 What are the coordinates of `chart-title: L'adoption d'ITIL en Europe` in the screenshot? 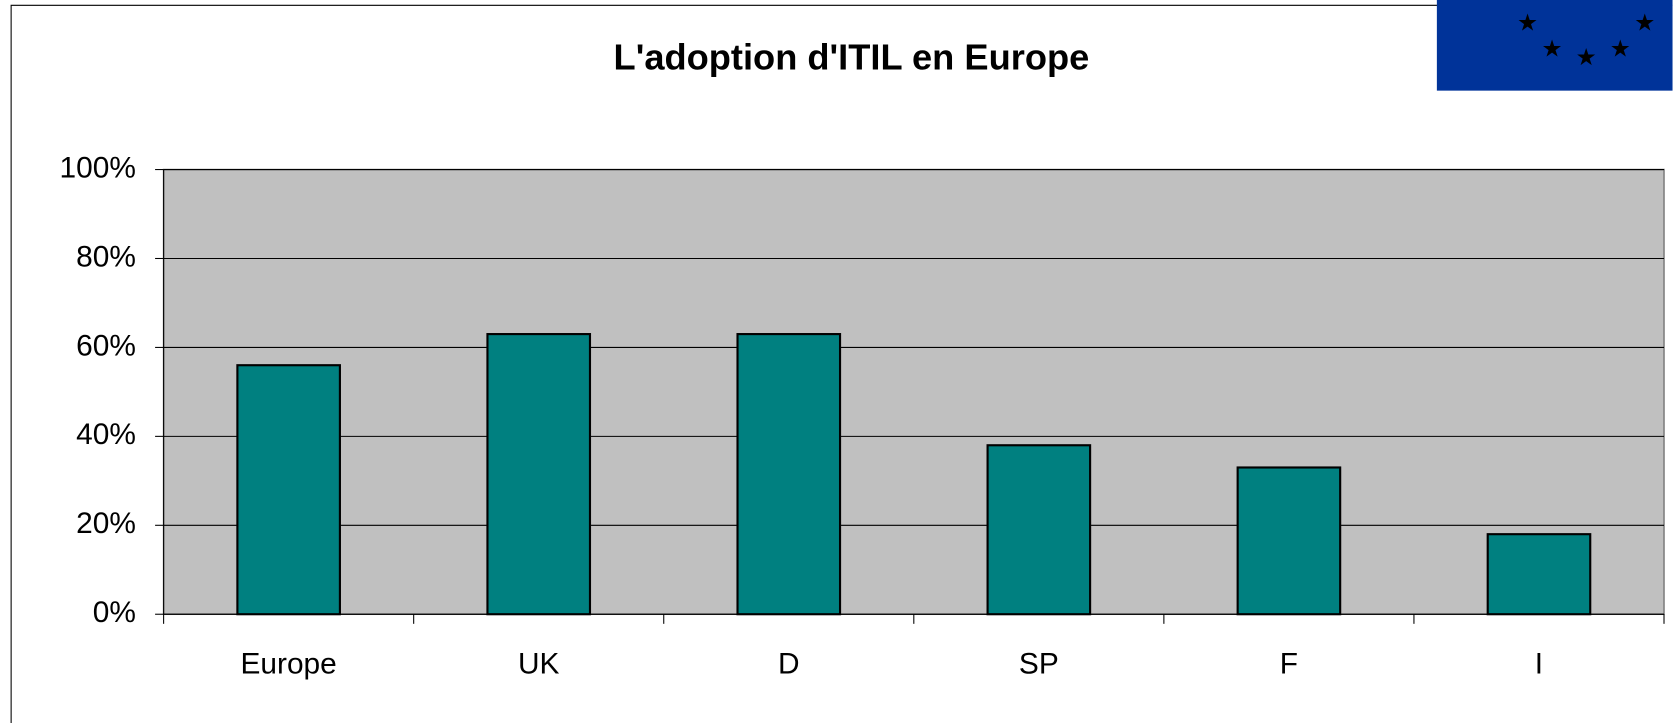 It's located at (852, 56).